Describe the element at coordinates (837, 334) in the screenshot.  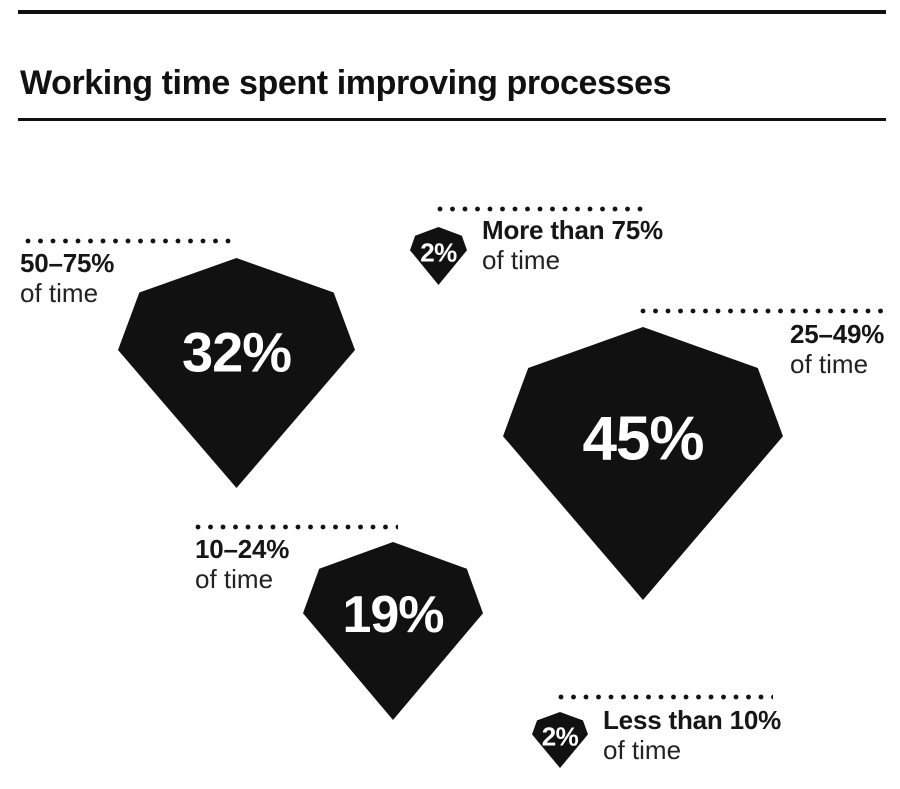
I see `label-range-25-49: 25–49%` at that location.